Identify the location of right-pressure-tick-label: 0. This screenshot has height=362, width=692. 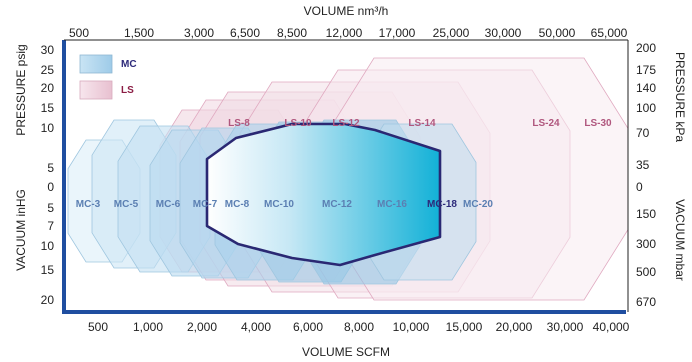
(639, 187).